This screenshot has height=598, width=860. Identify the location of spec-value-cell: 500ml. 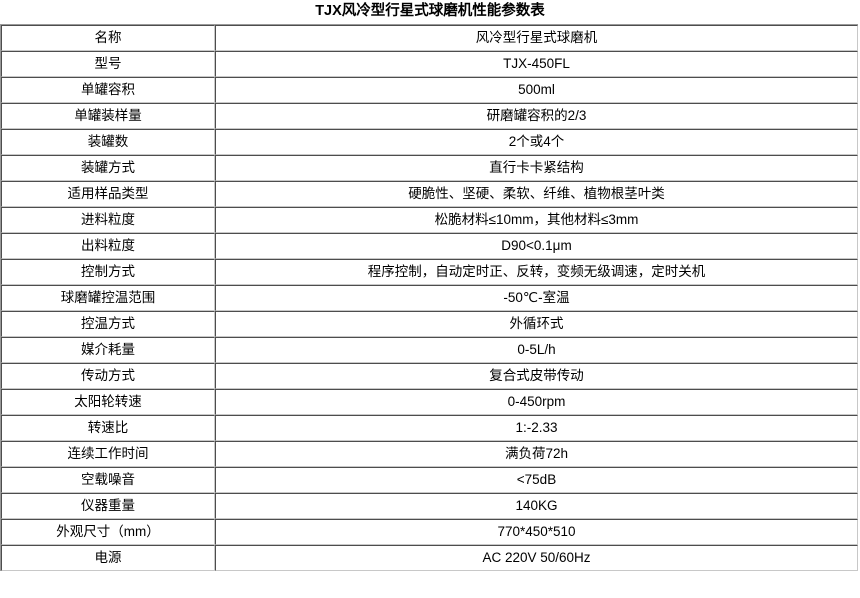
(536, 90).